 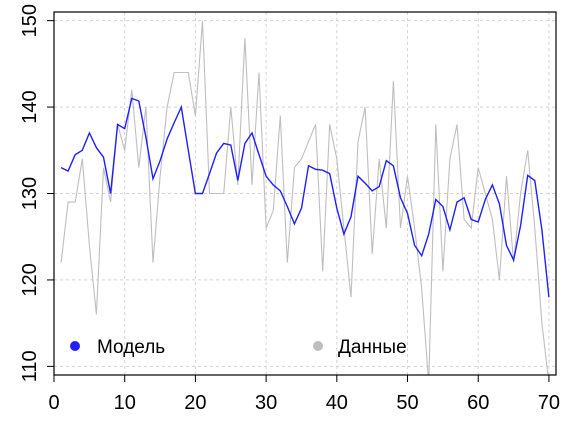 I want to click on x-axis: 0 10 20 30 40 50 60 70, so click(x=304, y=394).